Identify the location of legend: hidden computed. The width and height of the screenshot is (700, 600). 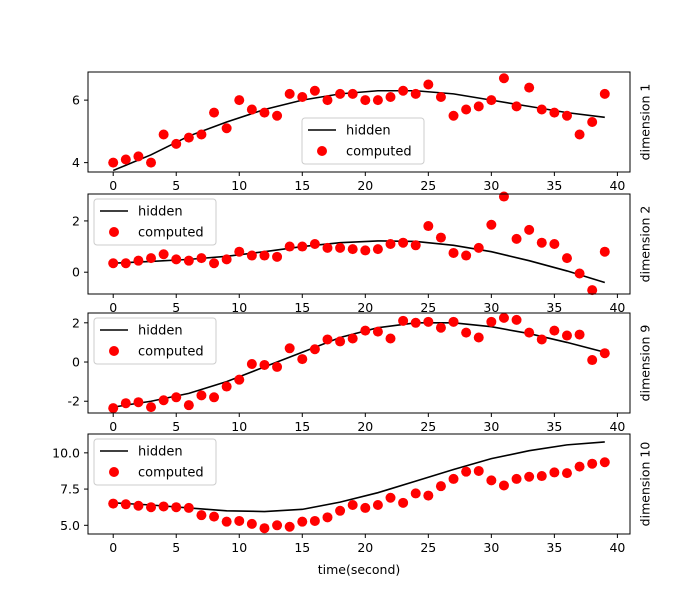
(155, 222).